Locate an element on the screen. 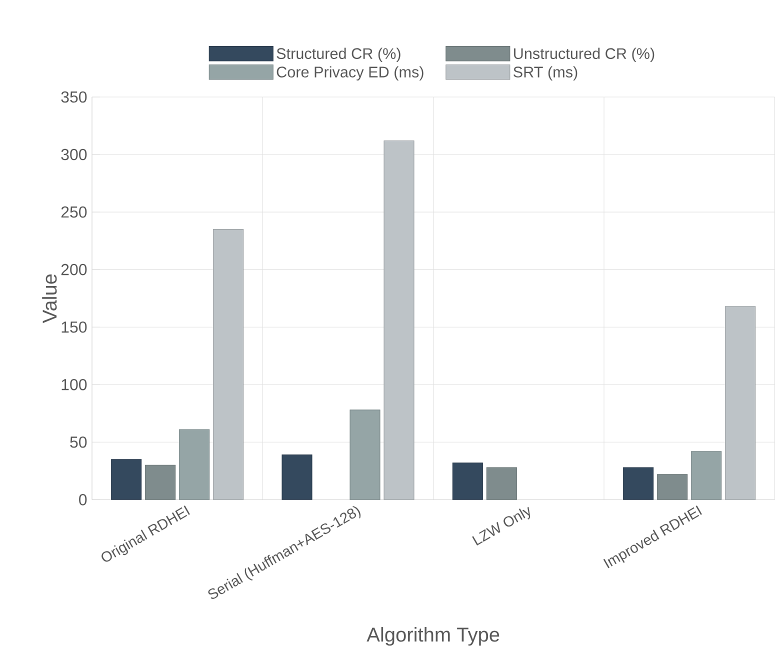 This screenshot has width=776, height=669. legend-label: SRT (ms) is located at coordinates (546, 73).